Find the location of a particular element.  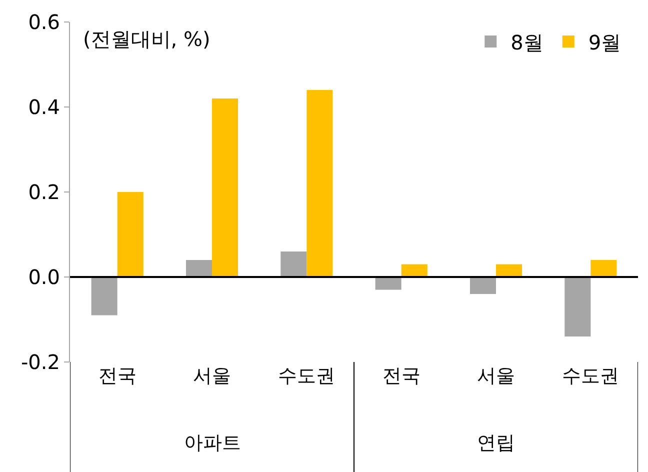

y-tick-label: 0.2 is located at coordinates (44, 192).